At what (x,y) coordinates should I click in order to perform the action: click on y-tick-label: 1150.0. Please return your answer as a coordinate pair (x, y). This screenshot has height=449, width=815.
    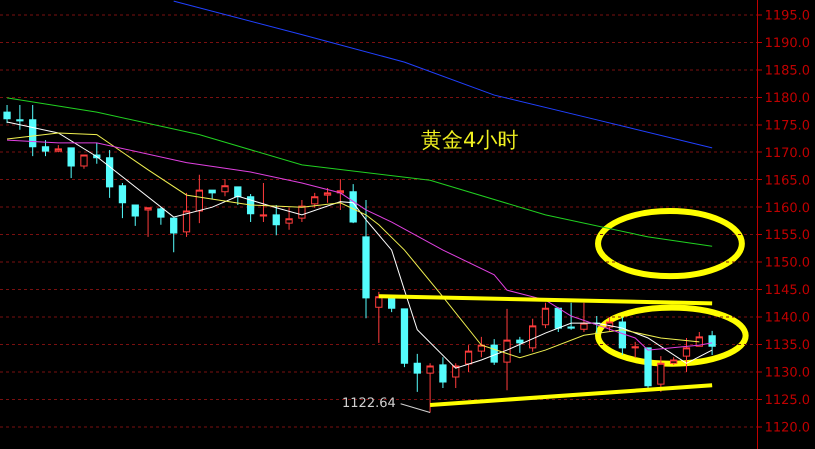
    Looking at the image, I should click on (787, 263).